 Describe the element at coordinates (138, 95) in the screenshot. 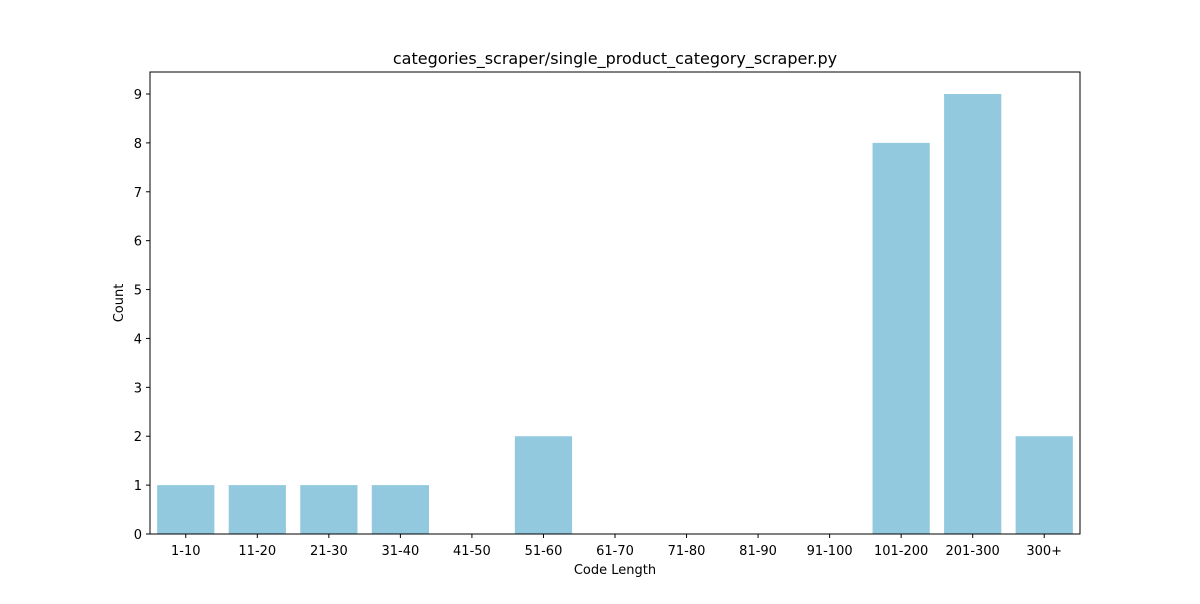

I see `y-tick-label: 9` at that location.